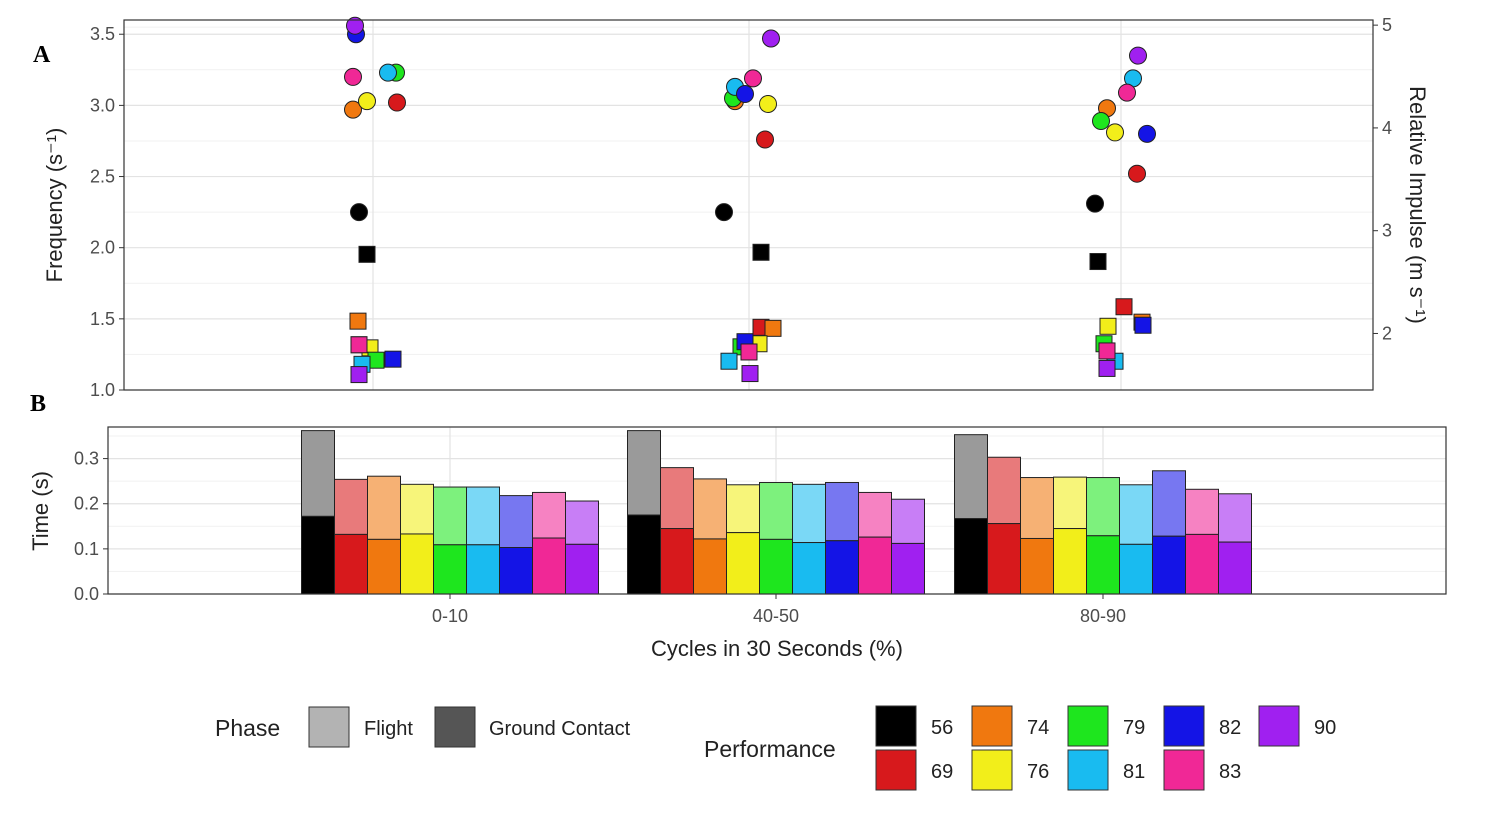  Describe the element at coordinates (329, 727) in the screenshot. I see `legend-swatch-flight` at that location.